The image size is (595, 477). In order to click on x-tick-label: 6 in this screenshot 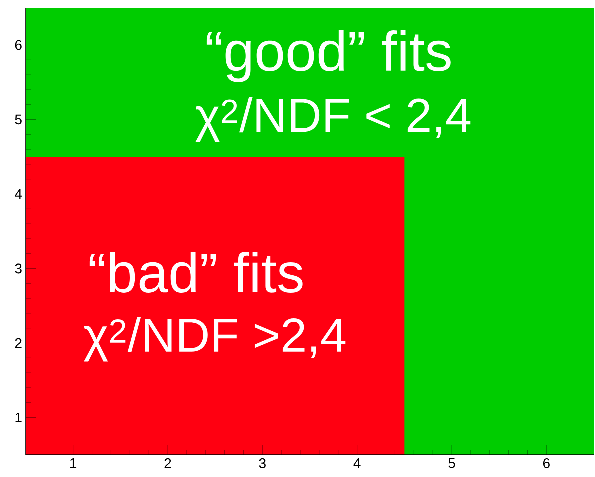, I will do `click(546, 463)`.